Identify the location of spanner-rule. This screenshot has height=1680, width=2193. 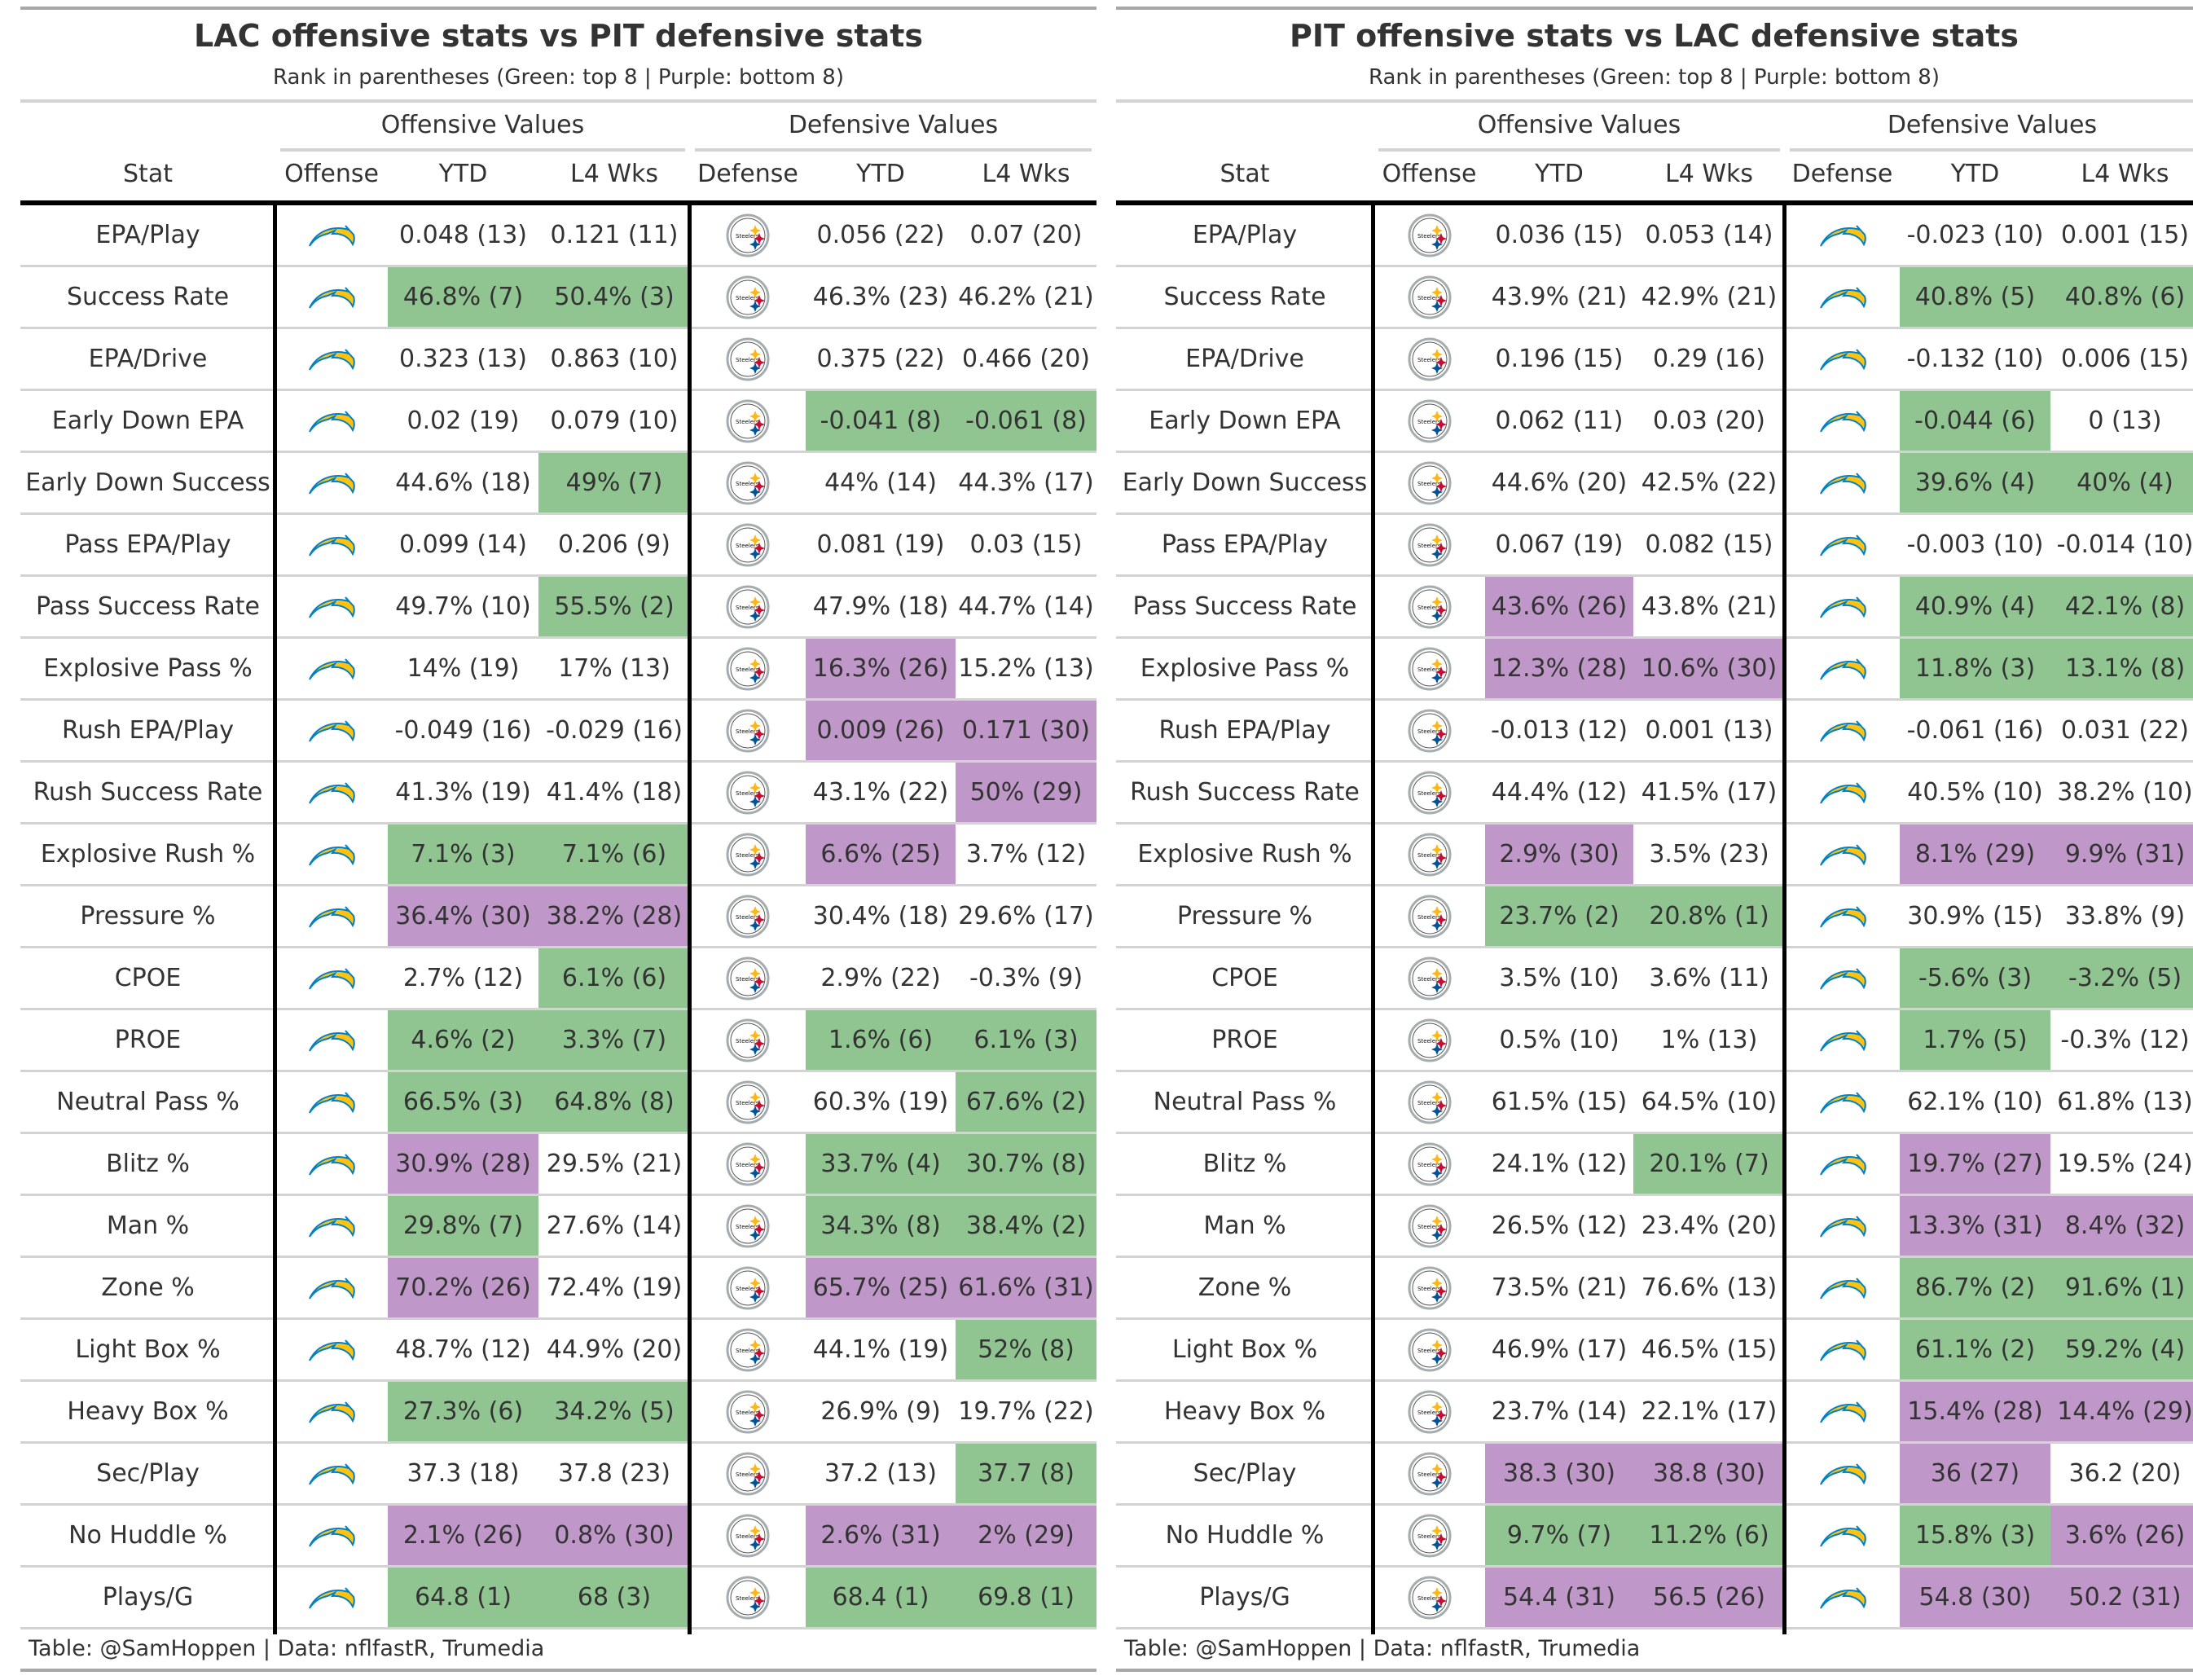
(482, 150).